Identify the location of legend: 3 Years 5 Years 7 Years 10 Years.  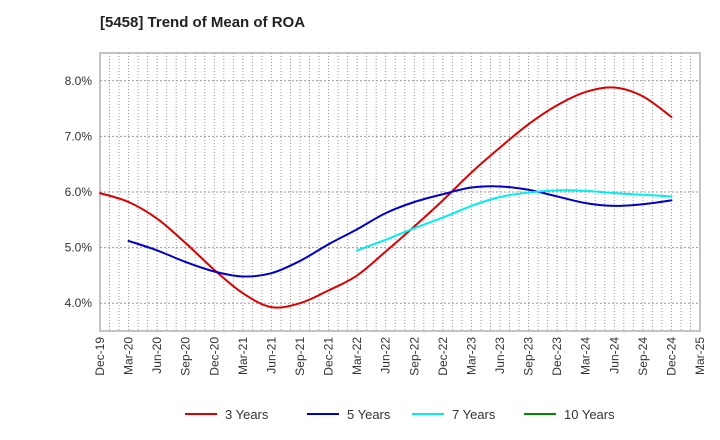
(400, 414).